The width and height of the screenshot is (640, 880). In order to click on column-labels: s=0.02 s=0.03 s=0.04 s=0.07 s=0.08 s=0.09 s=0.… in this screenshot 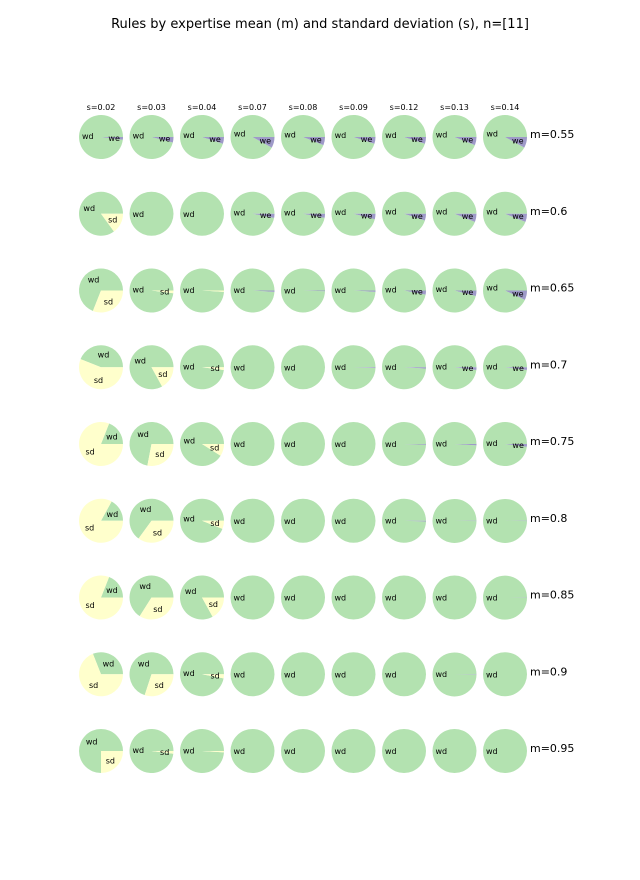, I will do `click(303, 107)`.